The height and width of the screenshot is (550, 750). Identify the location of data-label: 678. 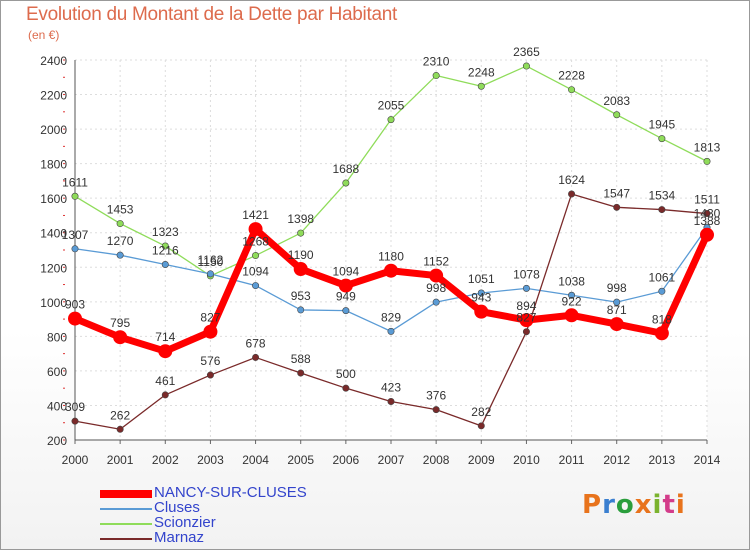
(256, 343).